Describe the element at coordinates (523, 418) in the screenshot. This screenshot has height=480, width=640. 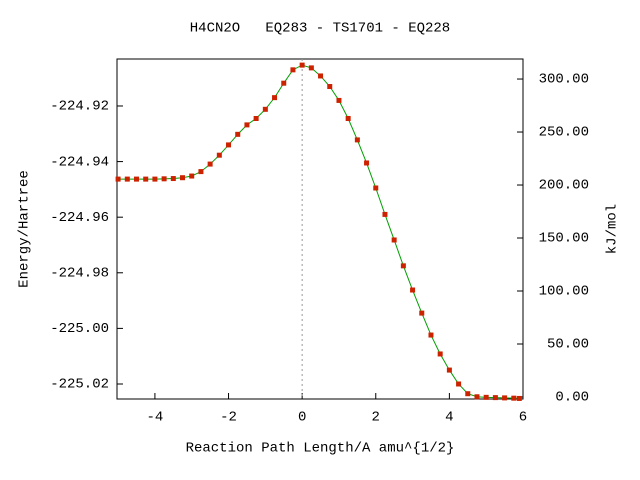
I see `x-tick-label: 6` at that location.